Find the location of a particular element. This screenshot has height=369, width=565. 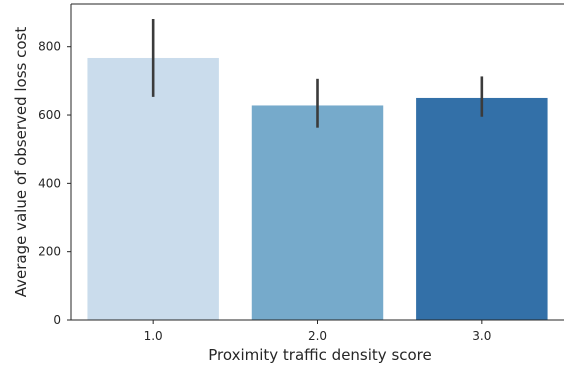

x-tick-label: 1.0 is located at coordinates (153, 336).